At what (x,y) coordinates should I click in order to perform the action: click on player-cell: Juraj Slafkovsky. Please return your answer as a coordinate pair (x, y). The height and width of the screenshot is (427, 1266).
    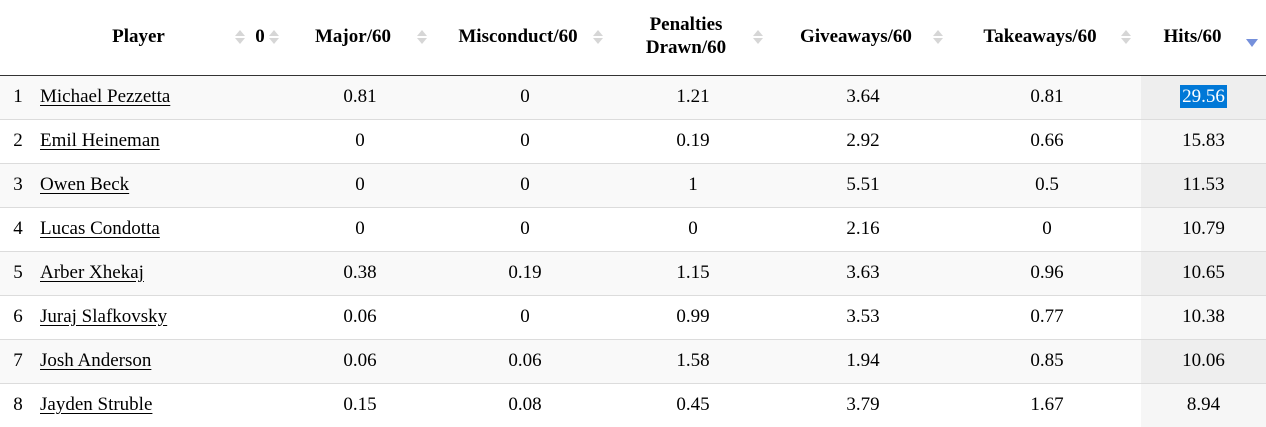
    Looking at the image, I should click on (145, 316).